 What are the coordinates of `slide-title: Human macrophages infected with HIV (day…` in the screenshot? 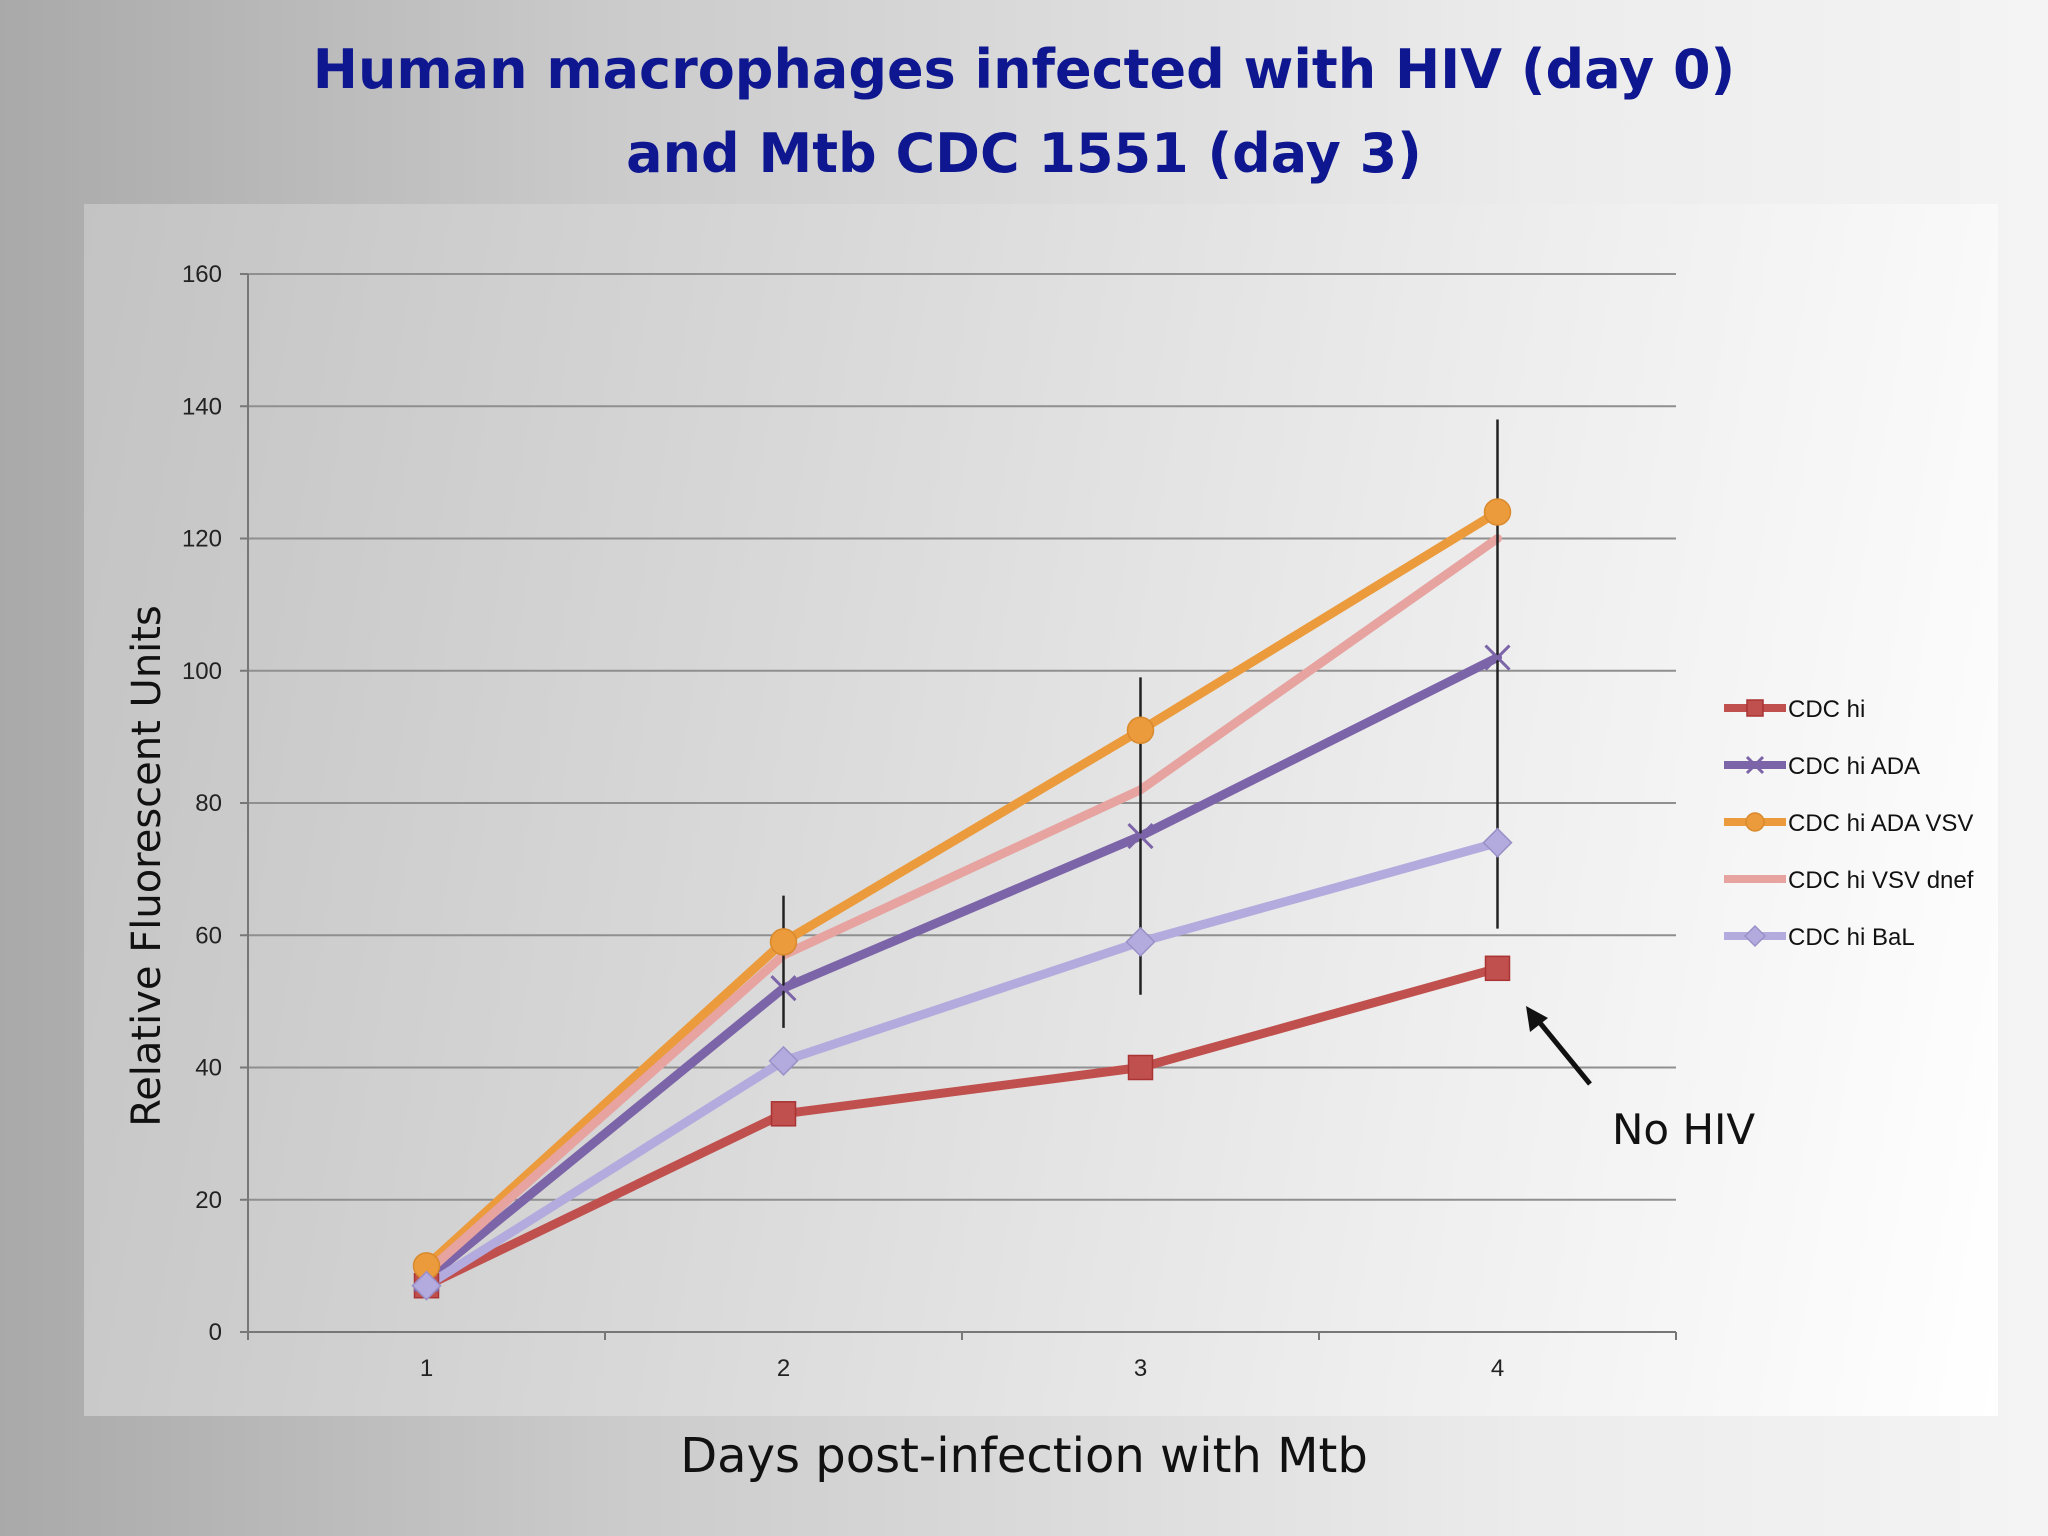 It's located at (1024, 112).